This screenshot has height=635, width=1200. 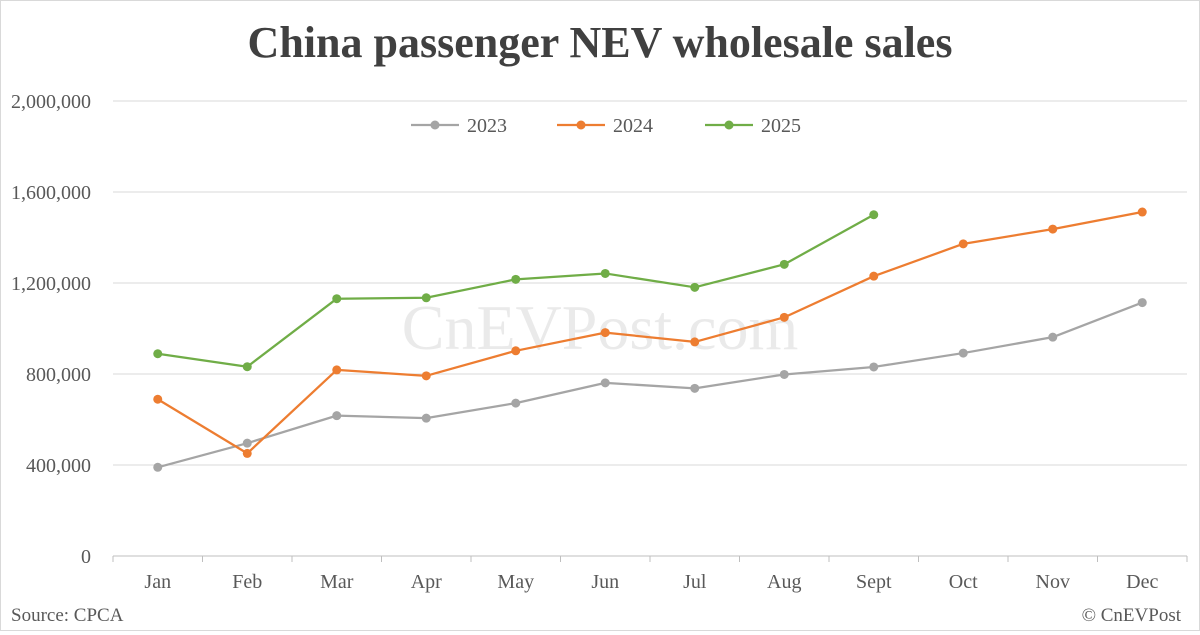 I want to click on x-tick-label: Oct, so click(x=963, y=582).